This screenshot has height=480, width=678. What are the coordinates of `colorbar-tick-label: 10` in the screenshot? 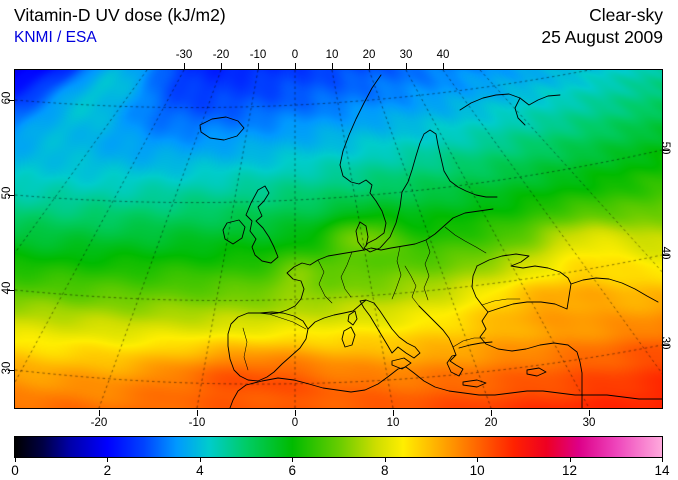 It's located at (477, 470).